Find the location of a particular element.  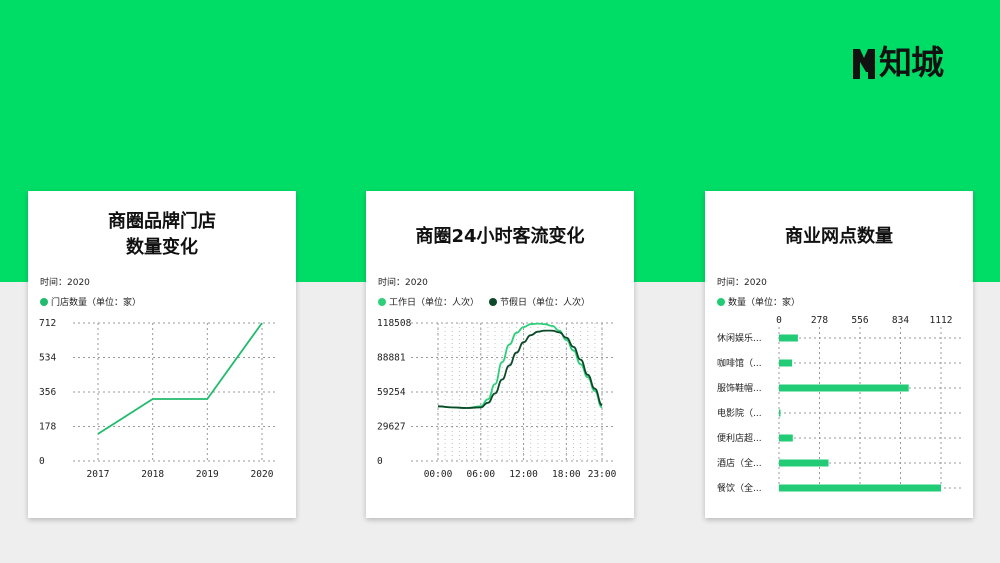

card-title-line: 商业网点数量 is located at coordinates (839, 236).